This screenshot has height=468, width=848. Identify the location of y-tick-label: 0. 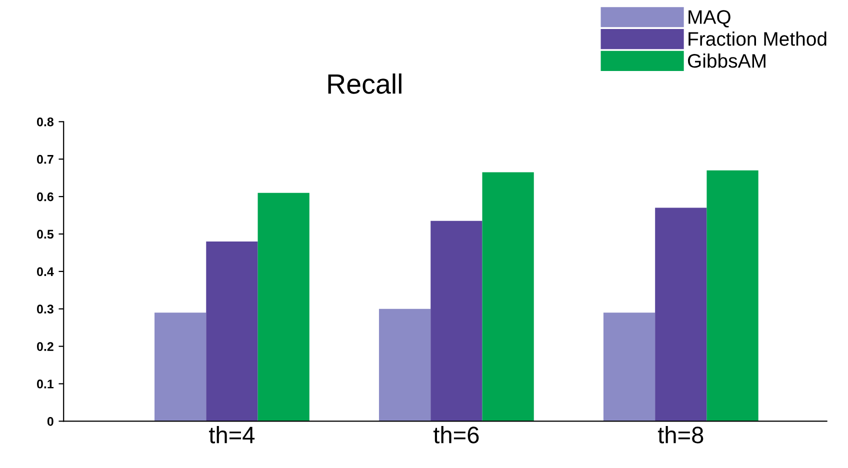
(50, 421).